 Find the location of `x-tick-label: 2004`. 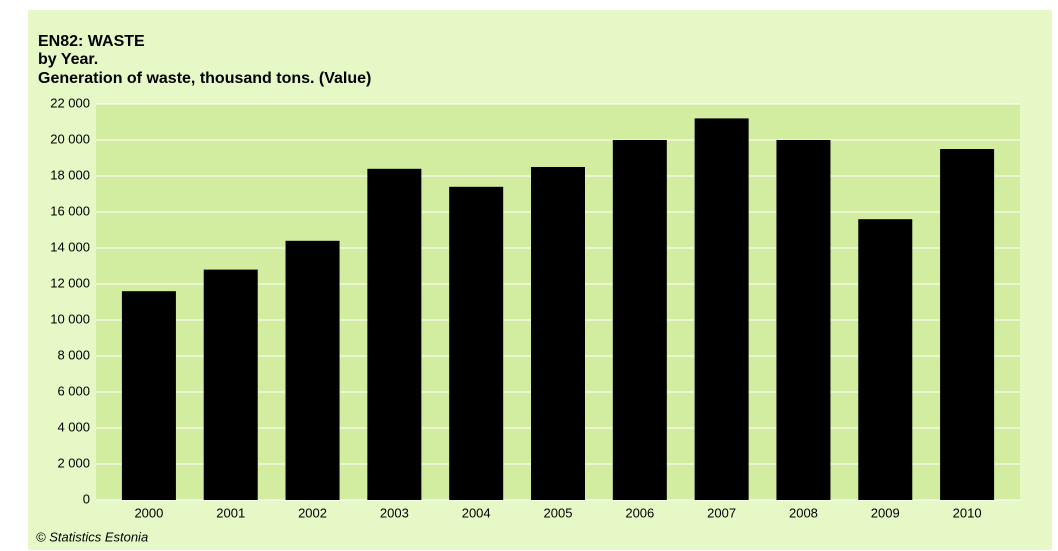

x-tick-label: 2004 is located at coordinates (476, 512).